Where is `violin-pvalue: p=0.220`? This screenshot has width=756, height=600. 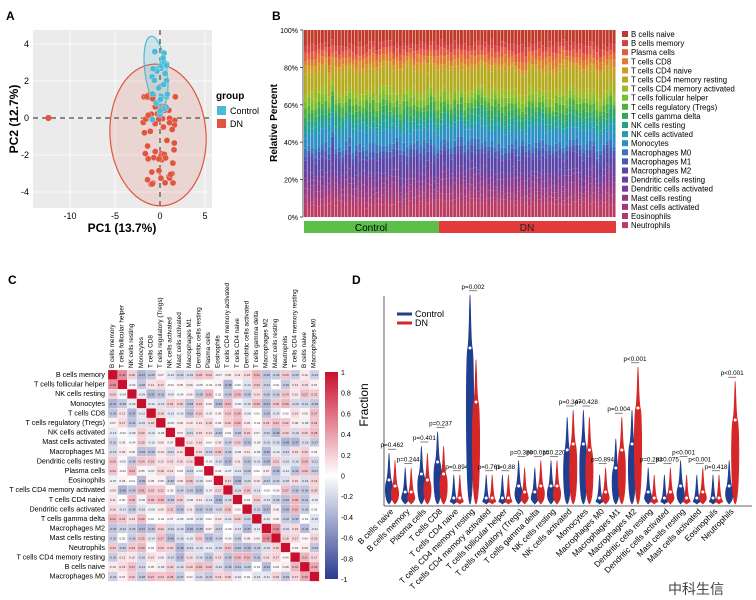 violin-pvalue: p=0.220 is located at coordinates (554, 452).